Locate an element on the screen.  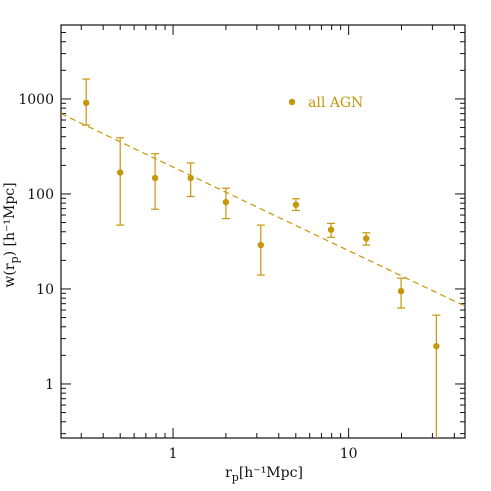
y-axis-title-unit: ) [h⁻¹Mpc] is located at coordinates (10, 219).